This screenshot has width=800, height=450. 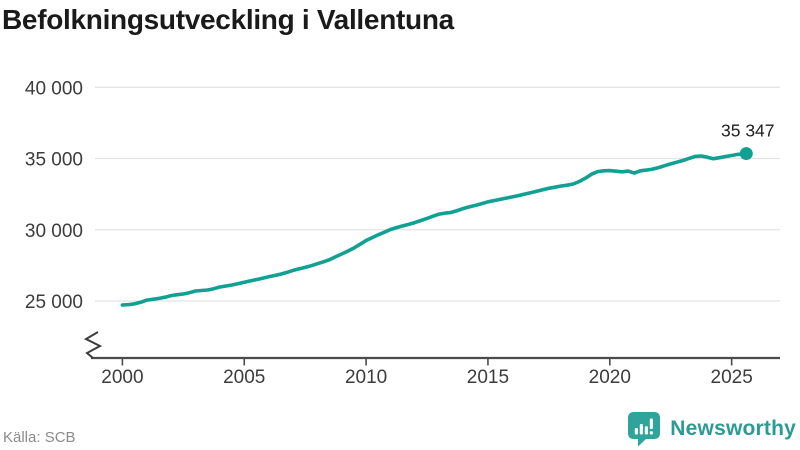 What do you see at coordinates (93, 345) in the screenshot?
I see `axis-break-icon` at bounding box center [93, 345].